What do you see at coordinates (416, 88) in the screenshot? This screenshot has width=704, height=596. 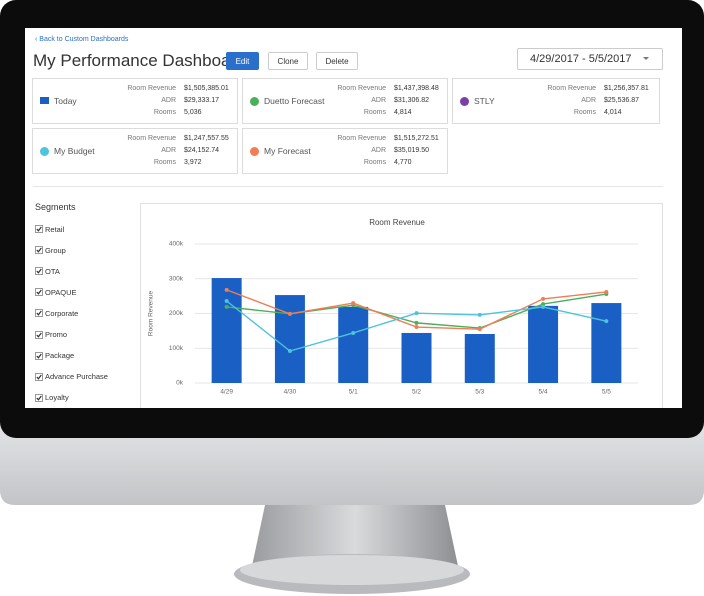 I see `metric-value: $1,437,398.48` at bounding box center [416, 88].